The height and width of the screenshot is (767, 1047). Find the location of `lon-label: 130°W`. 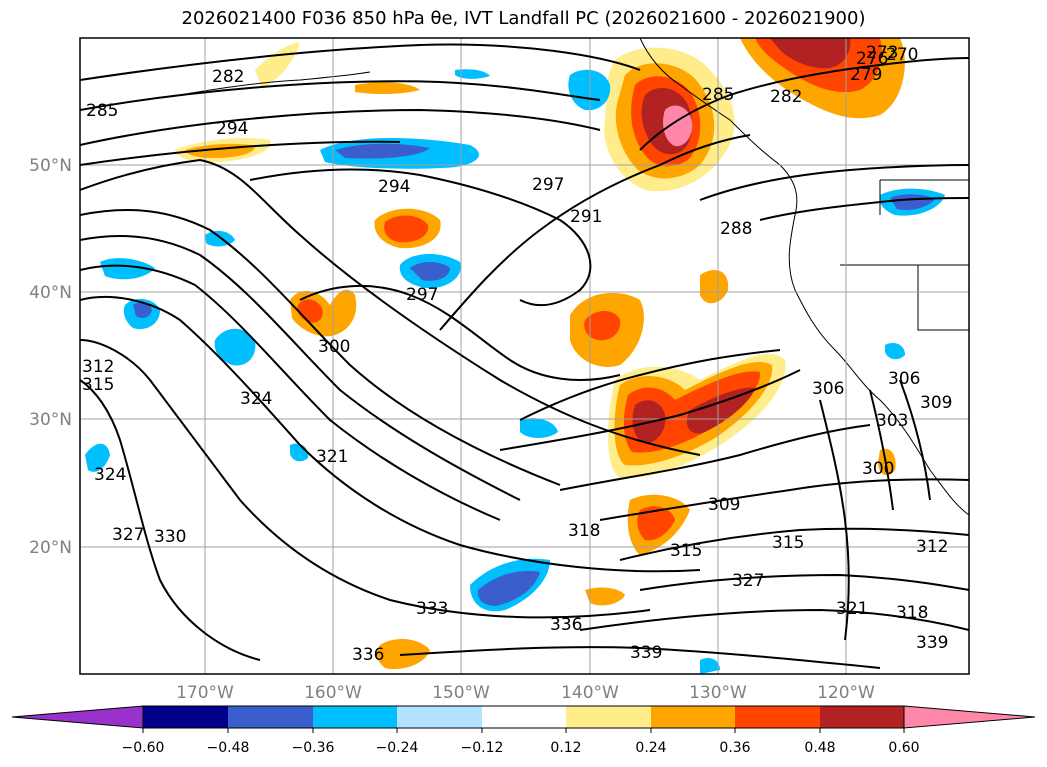

lon-label: 130°W is located at coordinates (718, 693).